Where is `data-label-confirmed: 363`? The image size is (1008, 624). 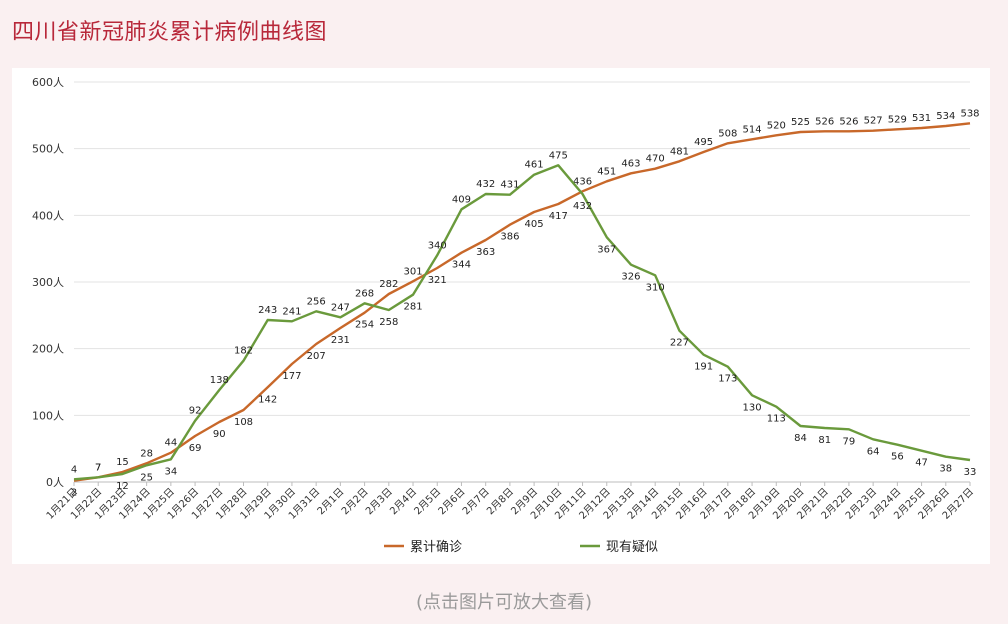 data-label-confirmed: 363 is located at coordinates (485, 252).